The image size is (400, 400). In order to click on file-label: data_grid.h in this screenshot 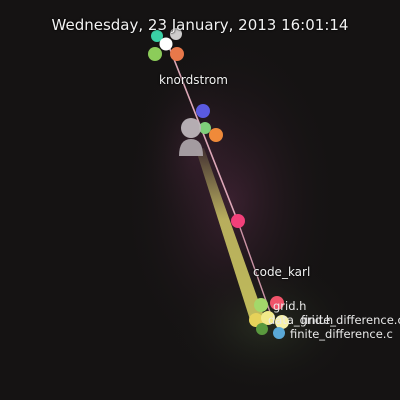, I will do `click(301, 320)`.